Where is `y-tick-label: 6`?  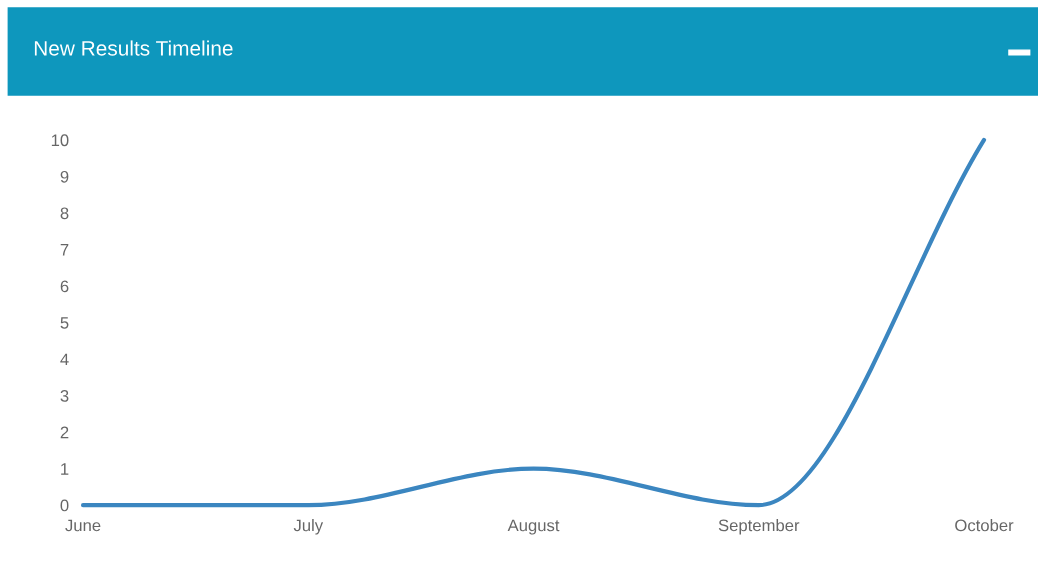
y-tick-label: 6 is located at coordinates (64, 286).